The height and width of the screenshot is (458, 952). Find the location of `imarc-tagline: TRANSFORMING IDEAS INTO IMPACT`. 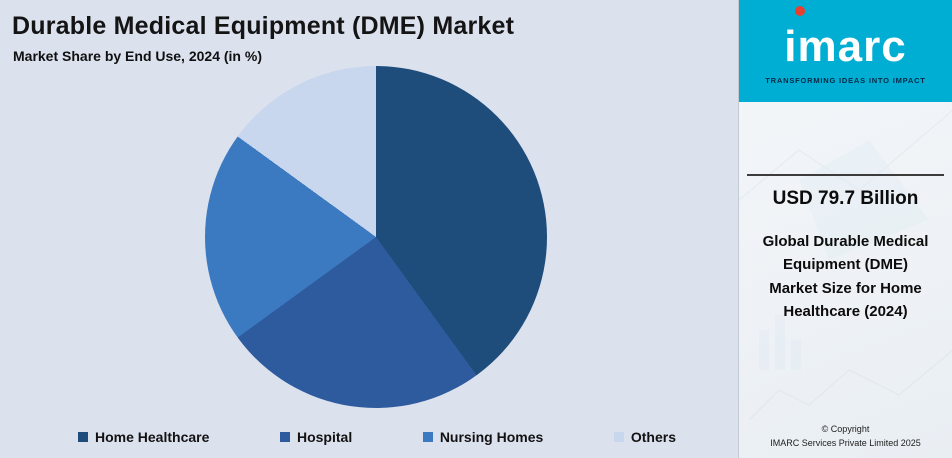

imarc-tagline: TRANSFORMING IDEAS INTO IMPACT is located at coordinates (845, 80).